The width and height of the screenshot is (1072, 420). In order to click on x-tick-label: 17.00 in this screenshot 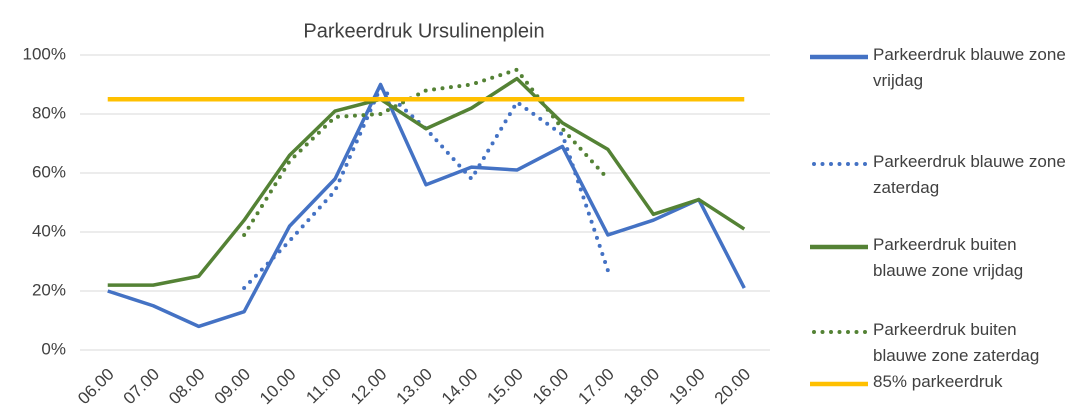, I will do `click(596, 387)`.